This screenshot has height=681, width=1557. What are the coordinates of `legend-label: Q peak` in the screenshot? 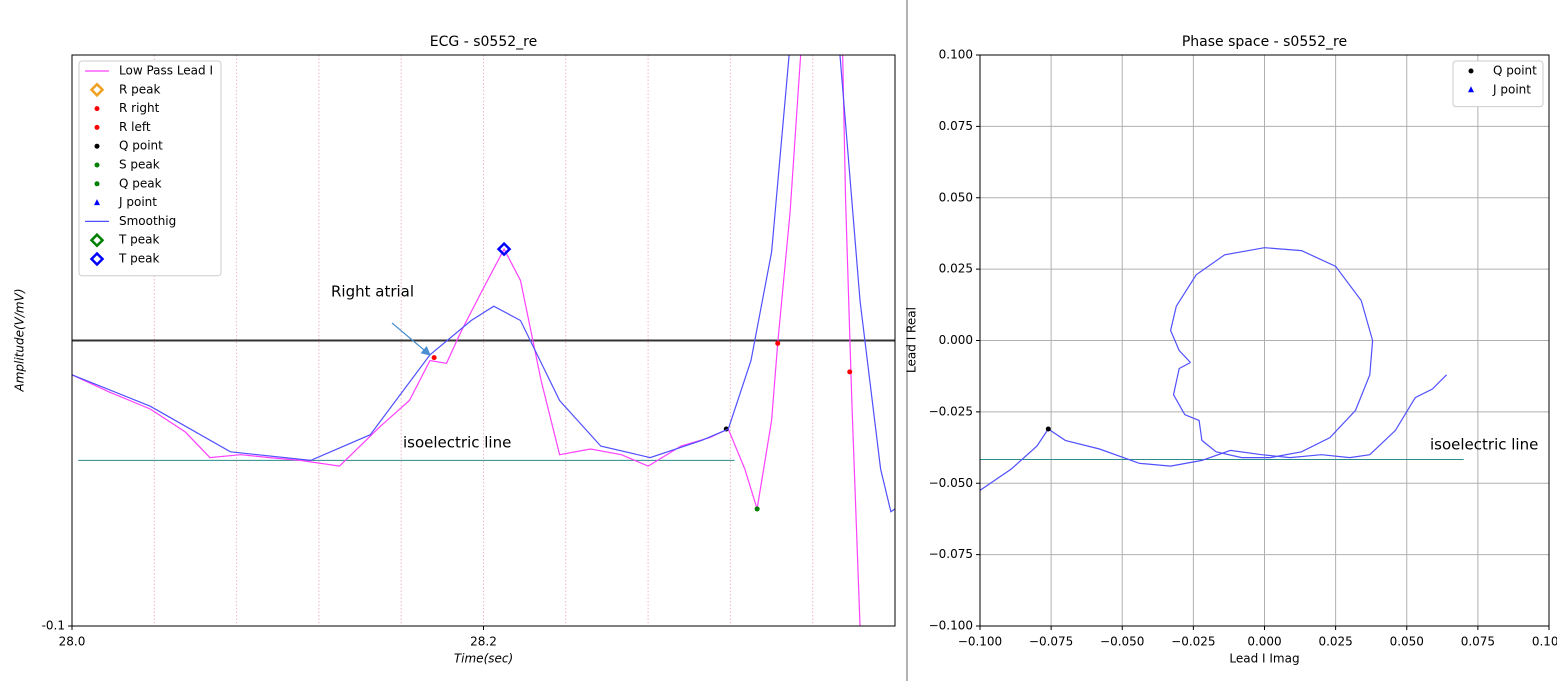 It's located at (140, 183).